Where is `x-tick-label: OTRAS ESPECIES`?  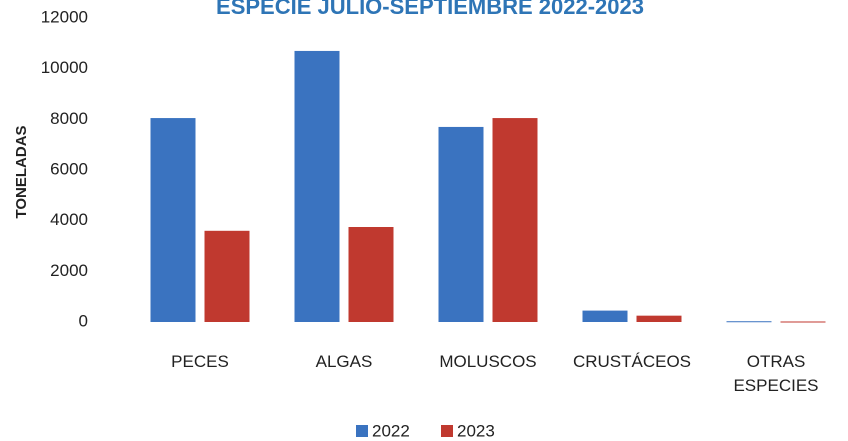
x-tick-label: OTRAS ESPECIES is located at coordinates (776, 373).